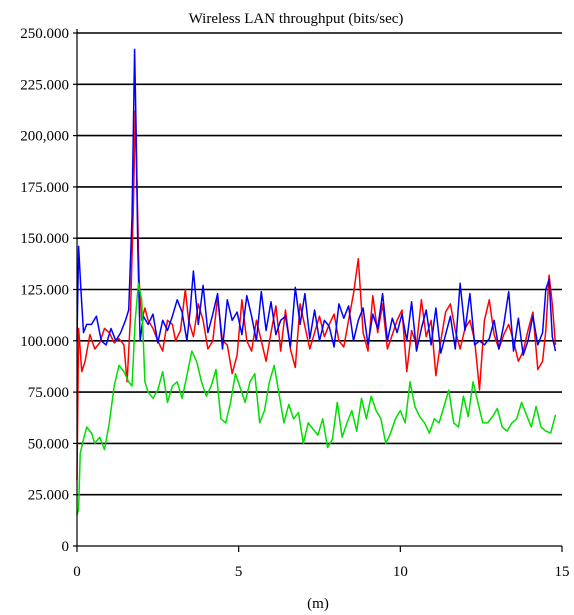 The height and width of the screenshot is (615, 574). Describe the element at coordinates (77, 572) in the screenshot. I see `x-tick-label: 0` at that location.